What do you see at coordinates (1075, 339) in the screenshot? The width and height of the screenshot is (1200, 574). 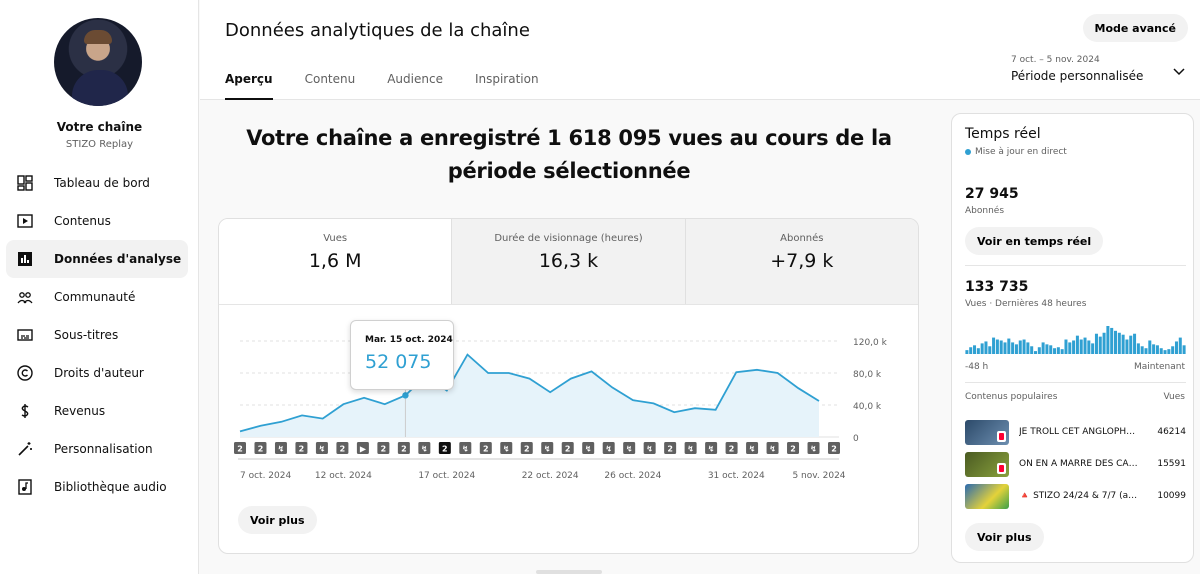 I see `realtime-bar-chart` at bounding box center [1075, 339].